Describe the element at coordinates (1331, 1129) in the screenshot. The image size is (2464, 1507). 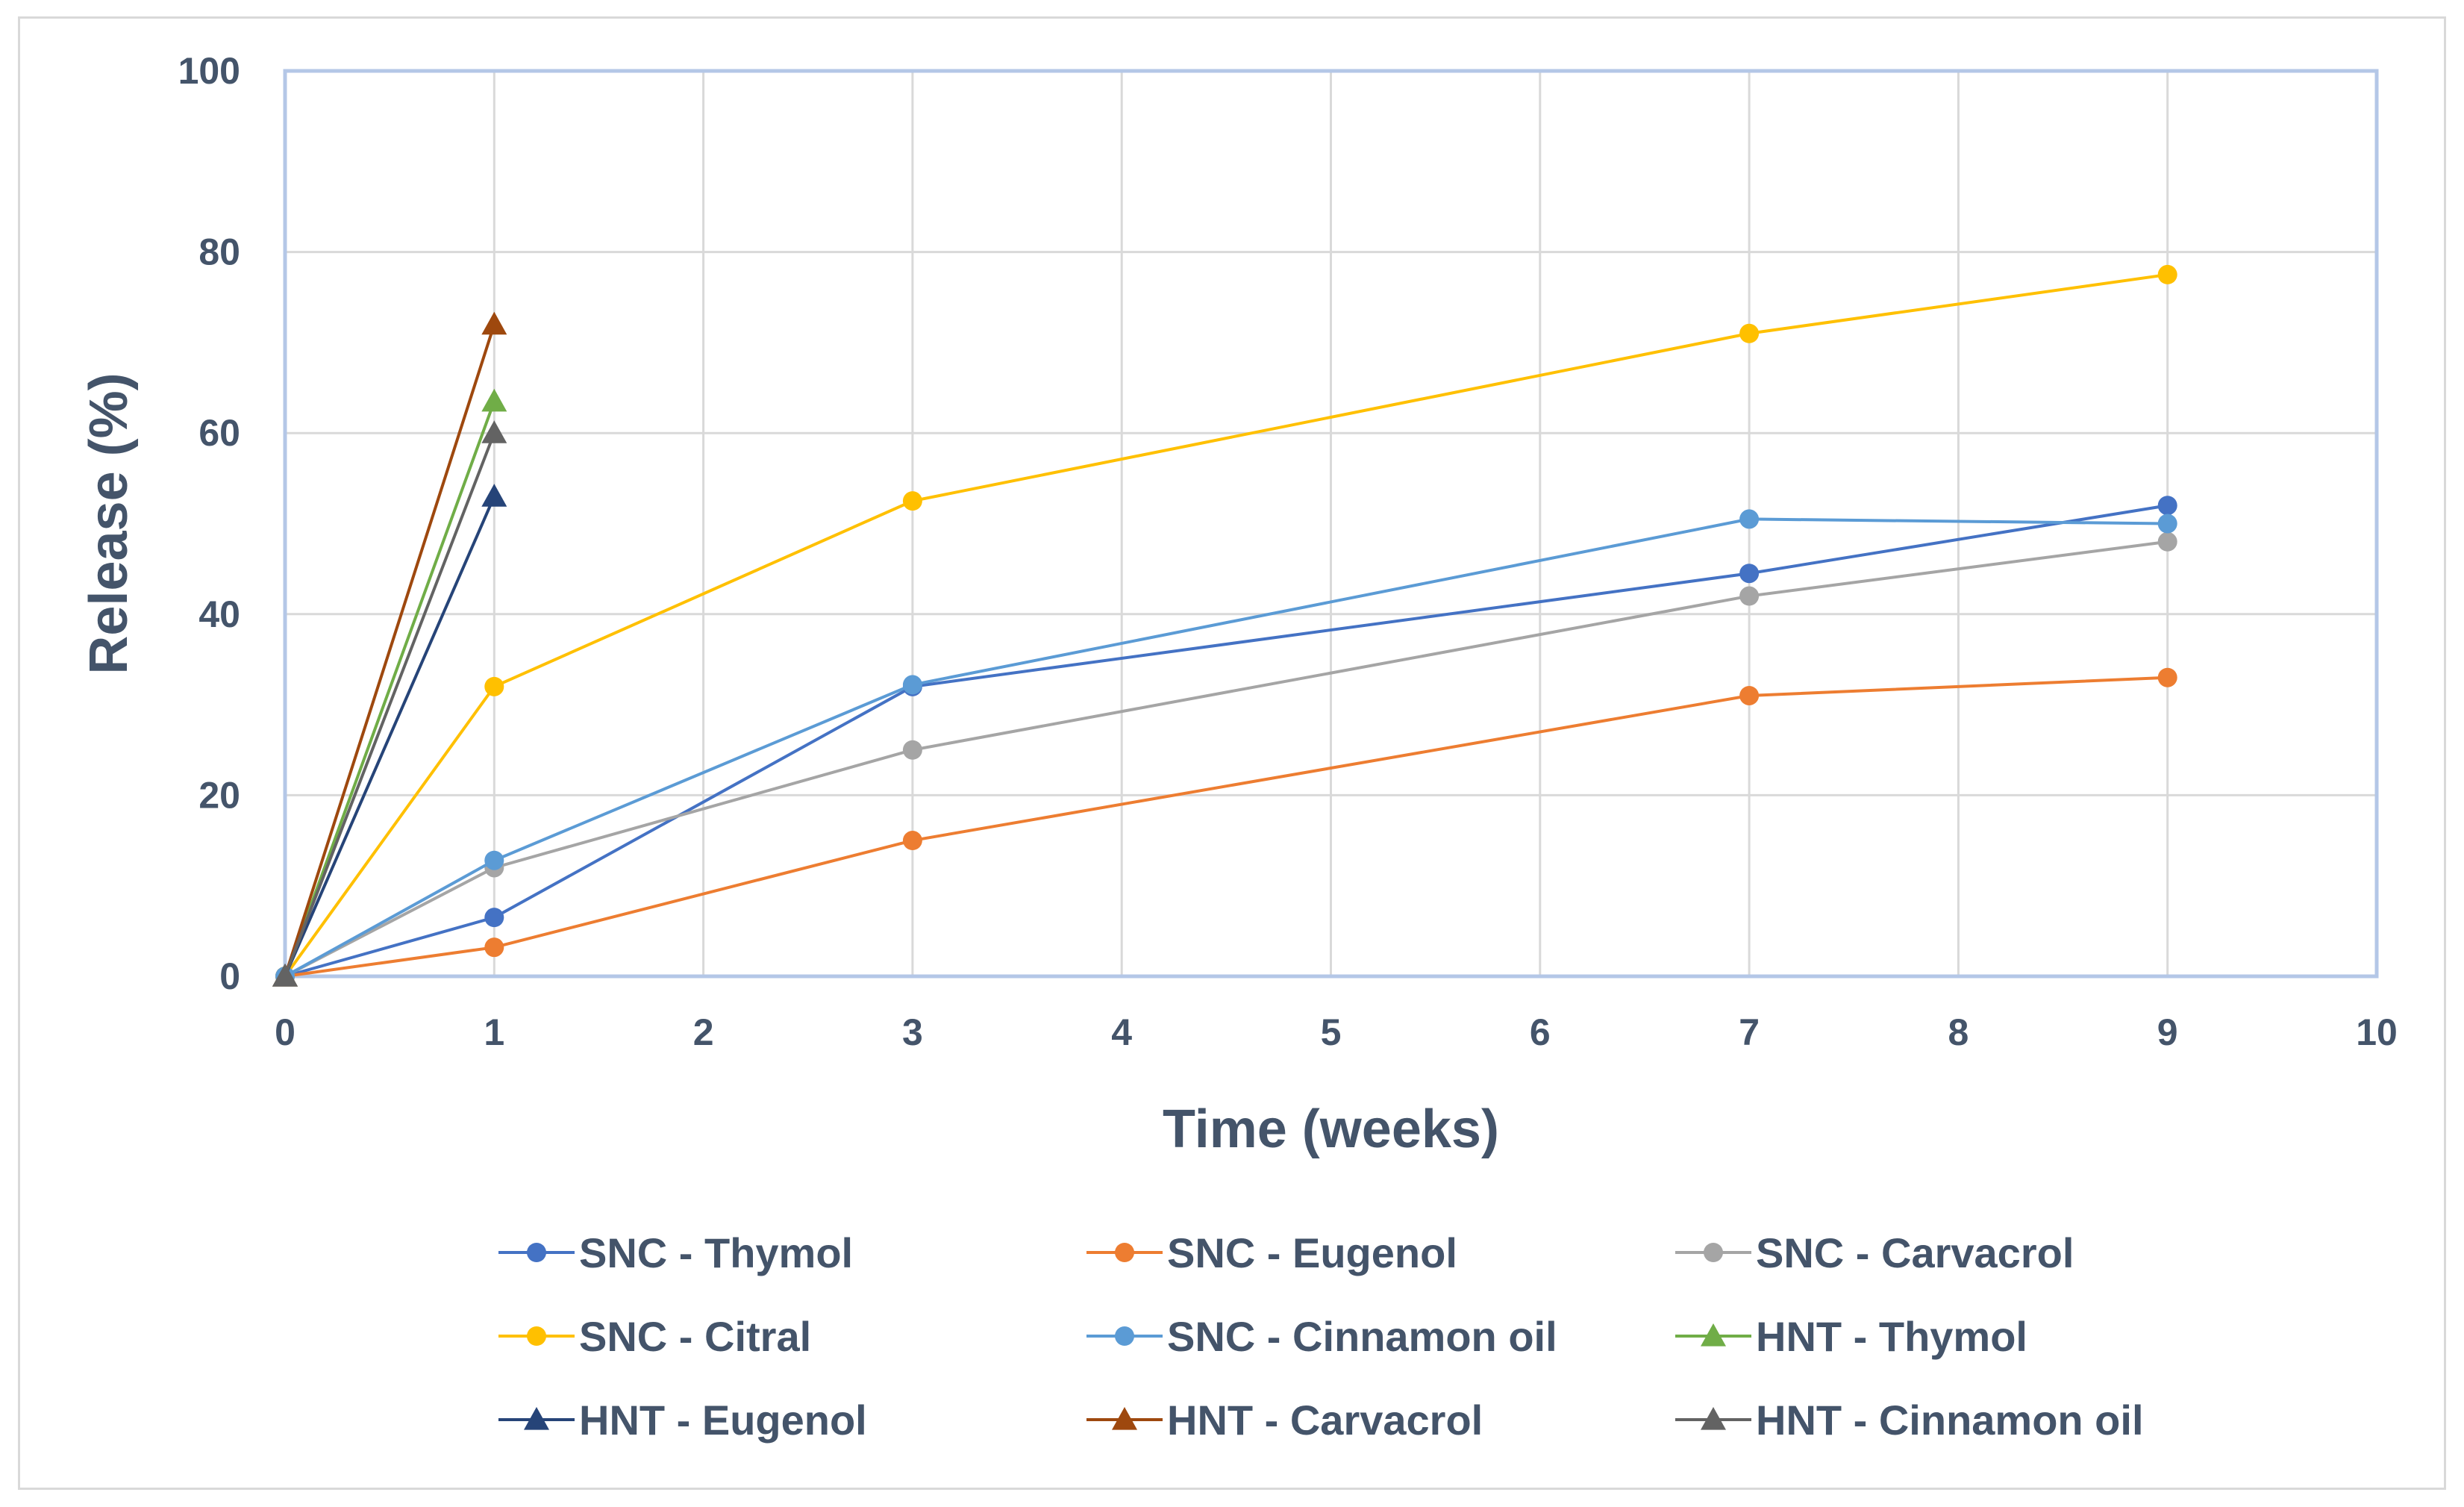
I see `x-axis-title: Time (weeks)` at that location.